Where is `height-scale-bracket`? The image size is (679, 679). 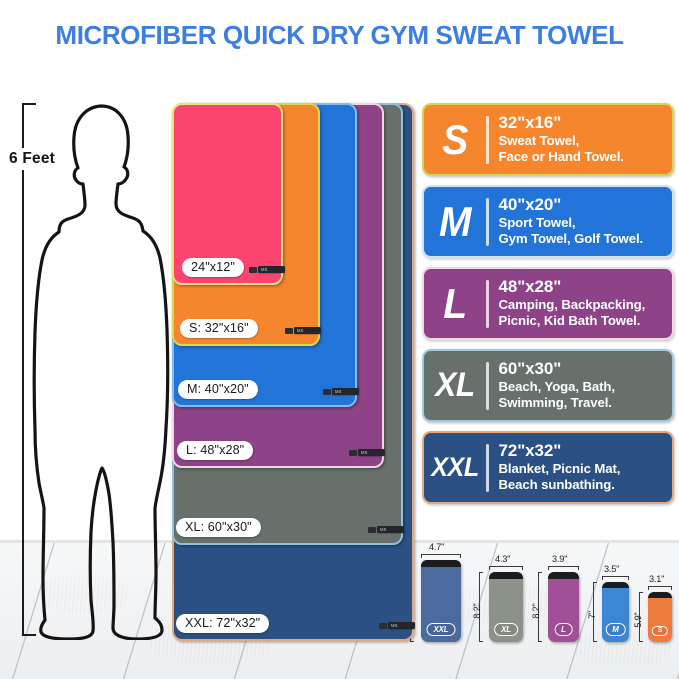 height-scale-bracket is located at coordinates (29, 369).